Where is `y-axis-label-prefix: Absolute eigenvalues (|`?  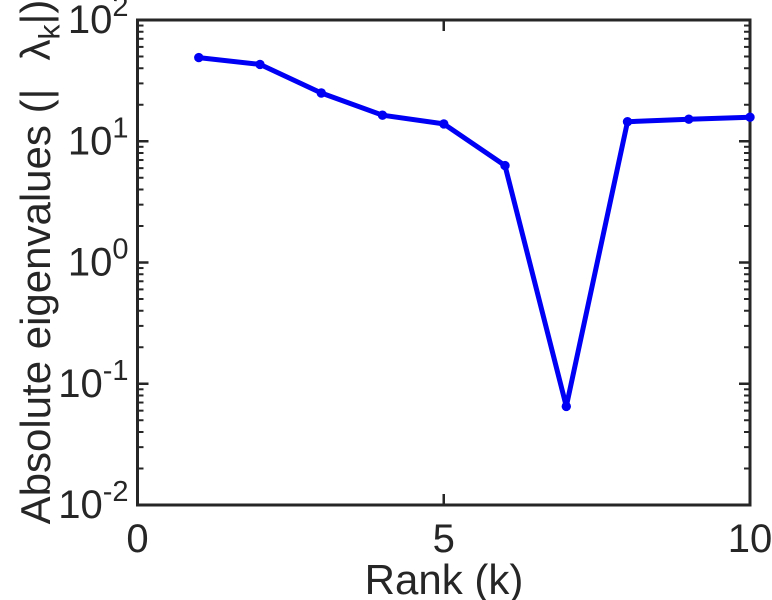
y-axis-label-prefix: Absolute eigenvalues (| is located at coordinates (35, 306).